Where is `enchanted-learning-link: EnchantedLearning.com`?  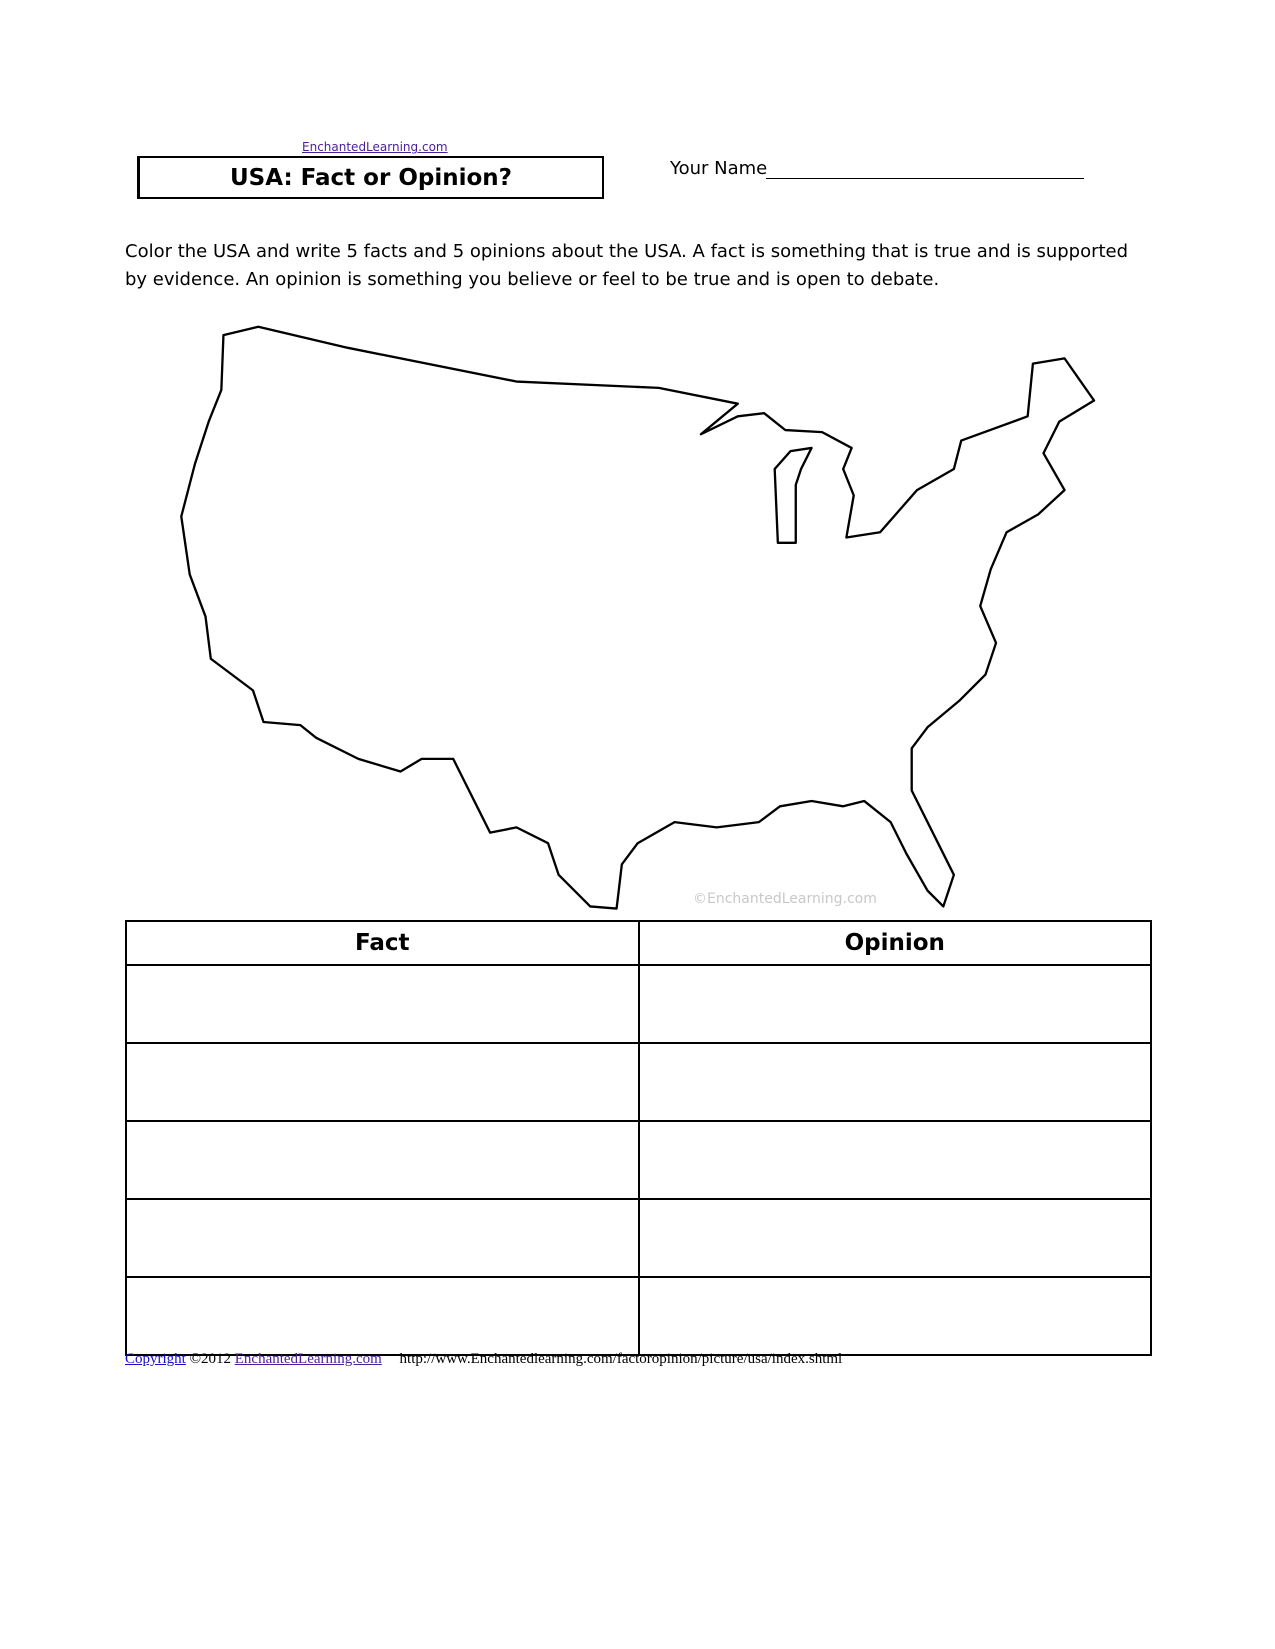 enchanted-learning-link: EnchantedLearning.com is located at coordinates (375, 147).